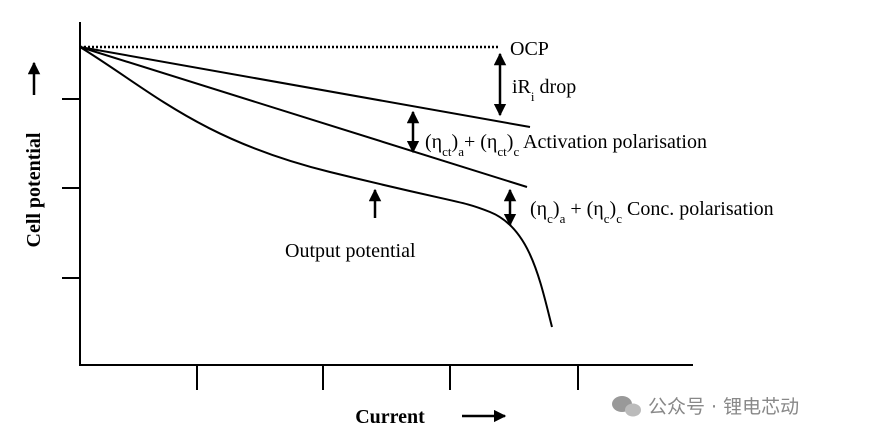 Image resolution: width=872 pixels, height=441 pixels. What do you see at coordinates (544, 90) in the screenshot?
I see `ir-label: iRi drop` at bounding box center [544, 90].